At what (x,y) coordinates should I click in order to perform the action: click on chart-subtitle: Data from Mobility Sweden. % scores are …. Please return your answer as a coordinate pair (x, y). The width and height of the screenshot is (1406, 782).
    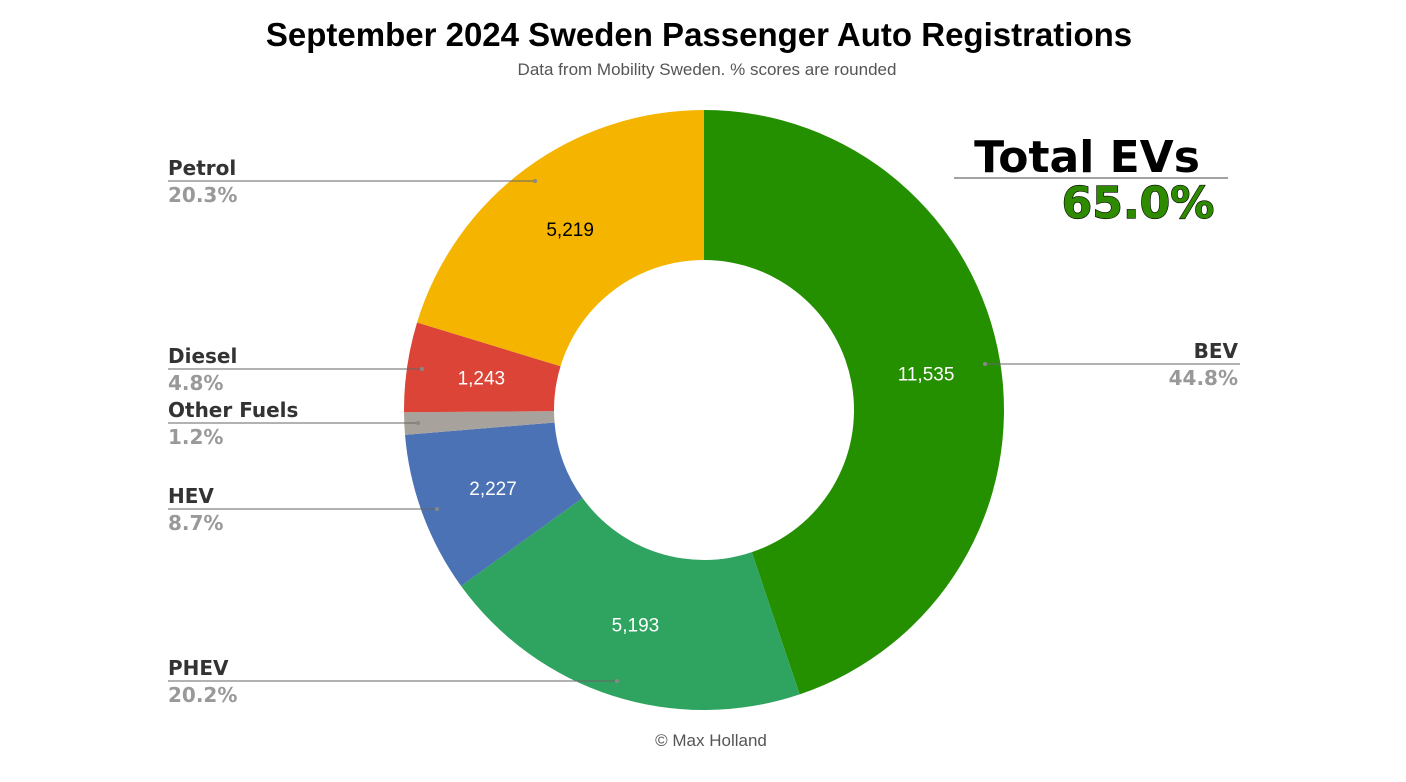
    Looking at the image, I should click on (707, 69).